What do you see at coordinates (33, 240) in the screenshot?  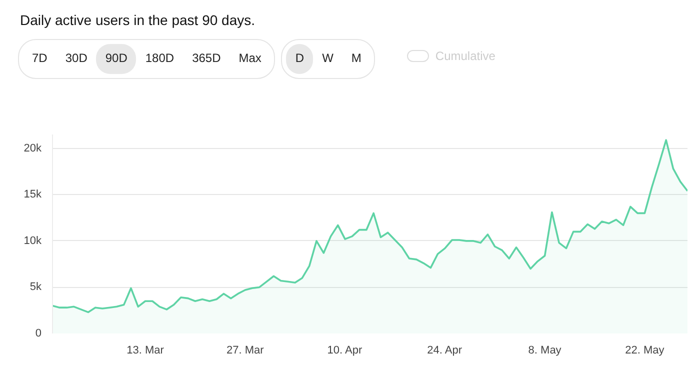 I see `y-tick-label: 10k` at bounding box center [33, 240].